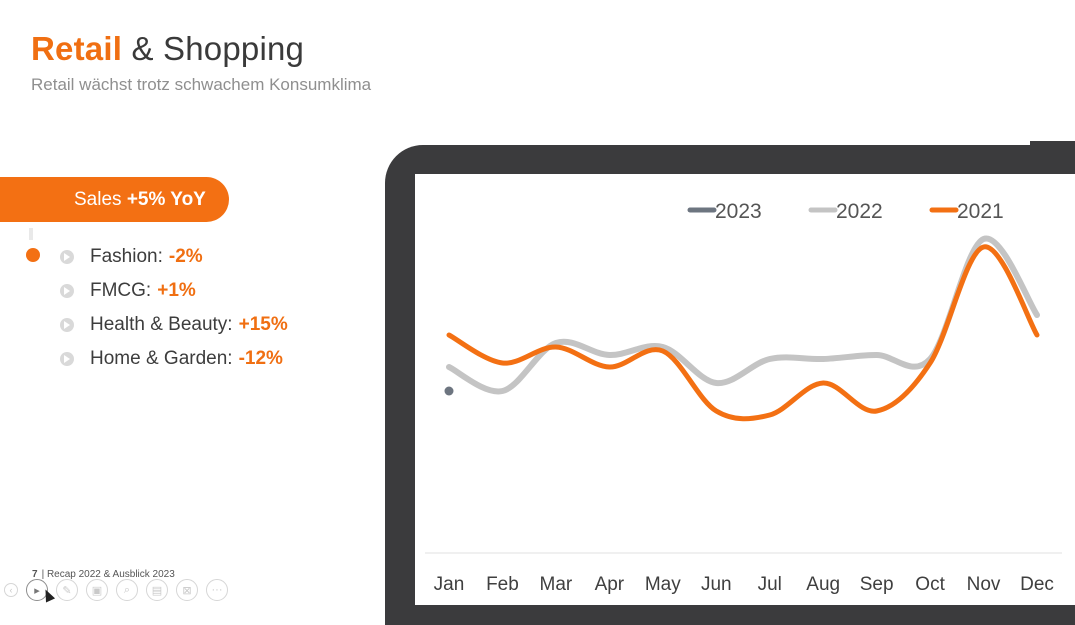  I want to click on x-tick-label: Feb, so click(502, 584).